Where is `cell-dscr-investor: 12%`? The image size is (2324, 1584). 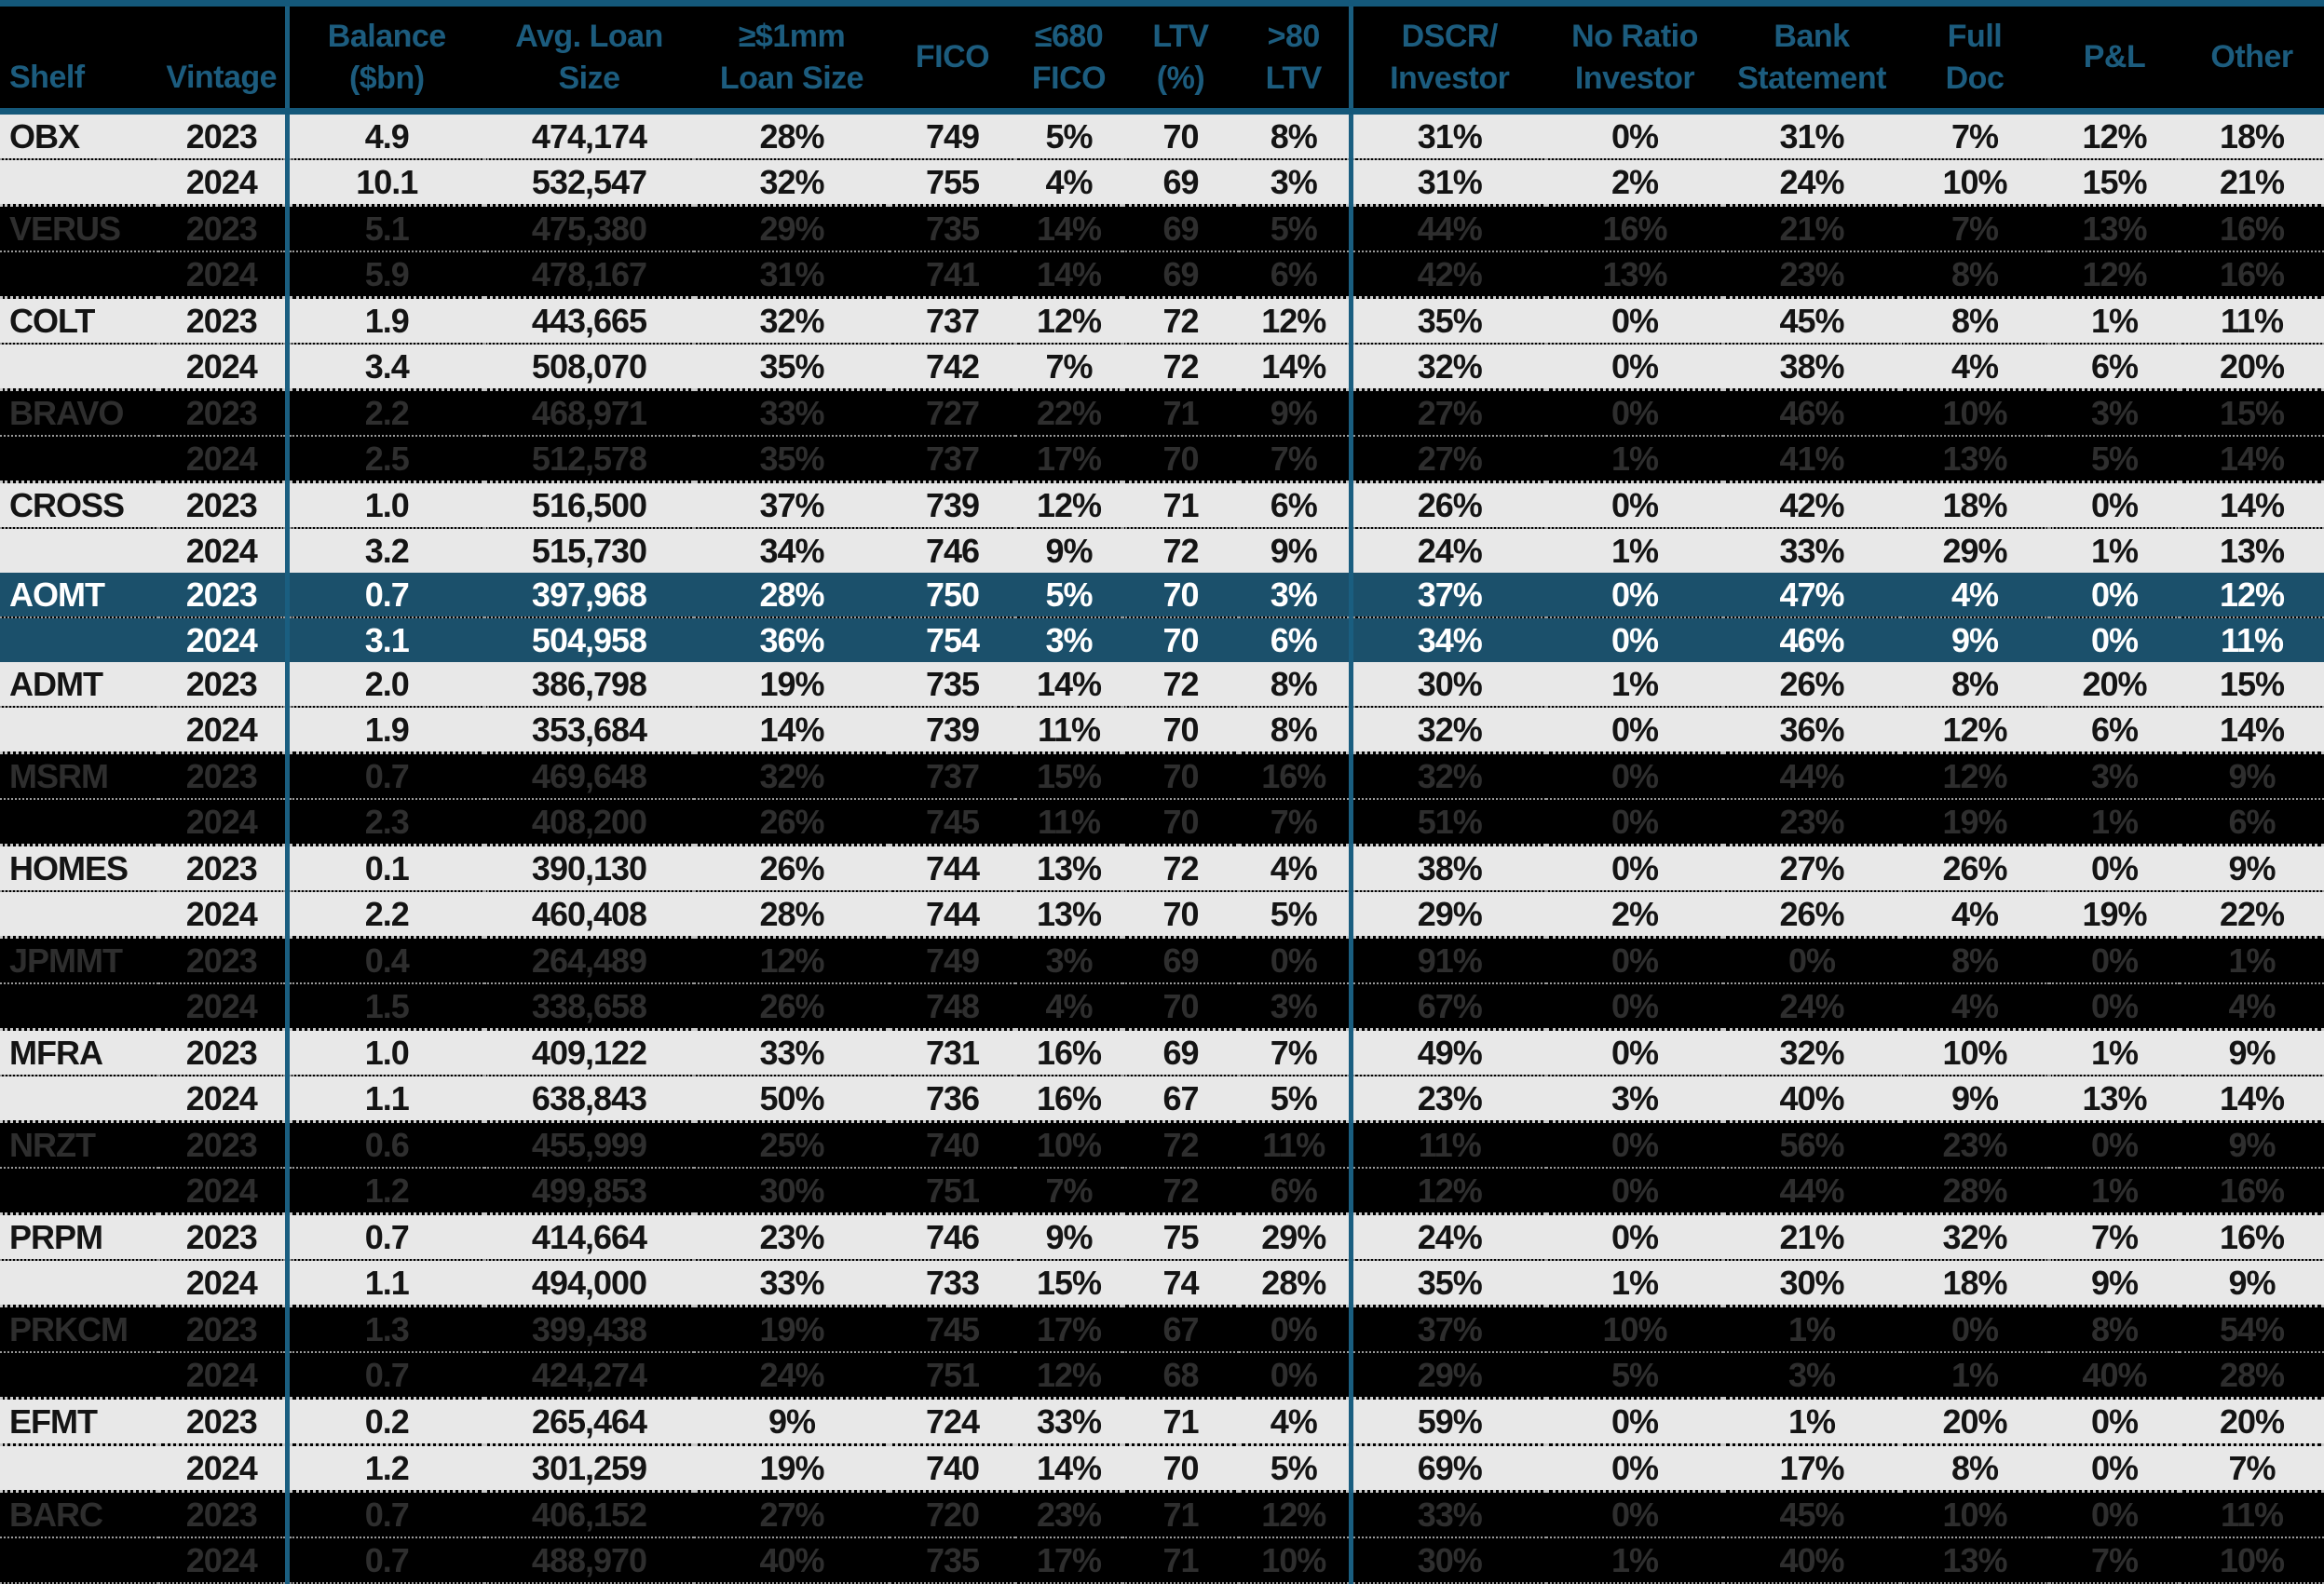 cell-dscr-investor: 12% is located at coordinates (1448, 1190).